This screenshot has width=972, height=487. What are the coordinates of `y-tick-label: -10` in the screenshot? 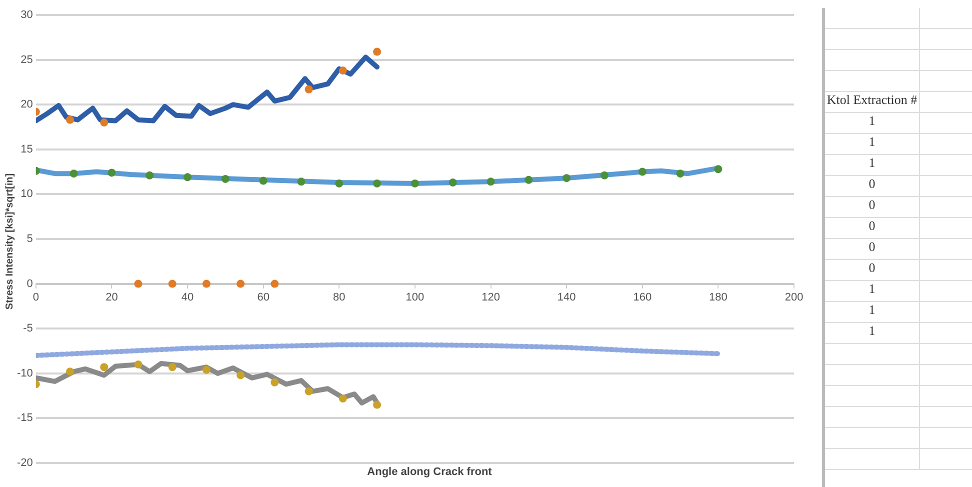 It's located at (24, 373).